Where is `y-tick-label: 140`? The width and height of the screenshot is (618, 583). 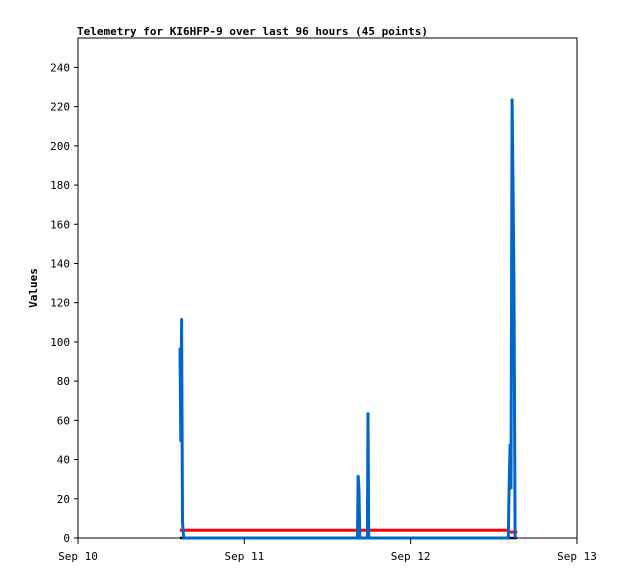
y-tick-label: 140 is located at coordinates (60, 263).